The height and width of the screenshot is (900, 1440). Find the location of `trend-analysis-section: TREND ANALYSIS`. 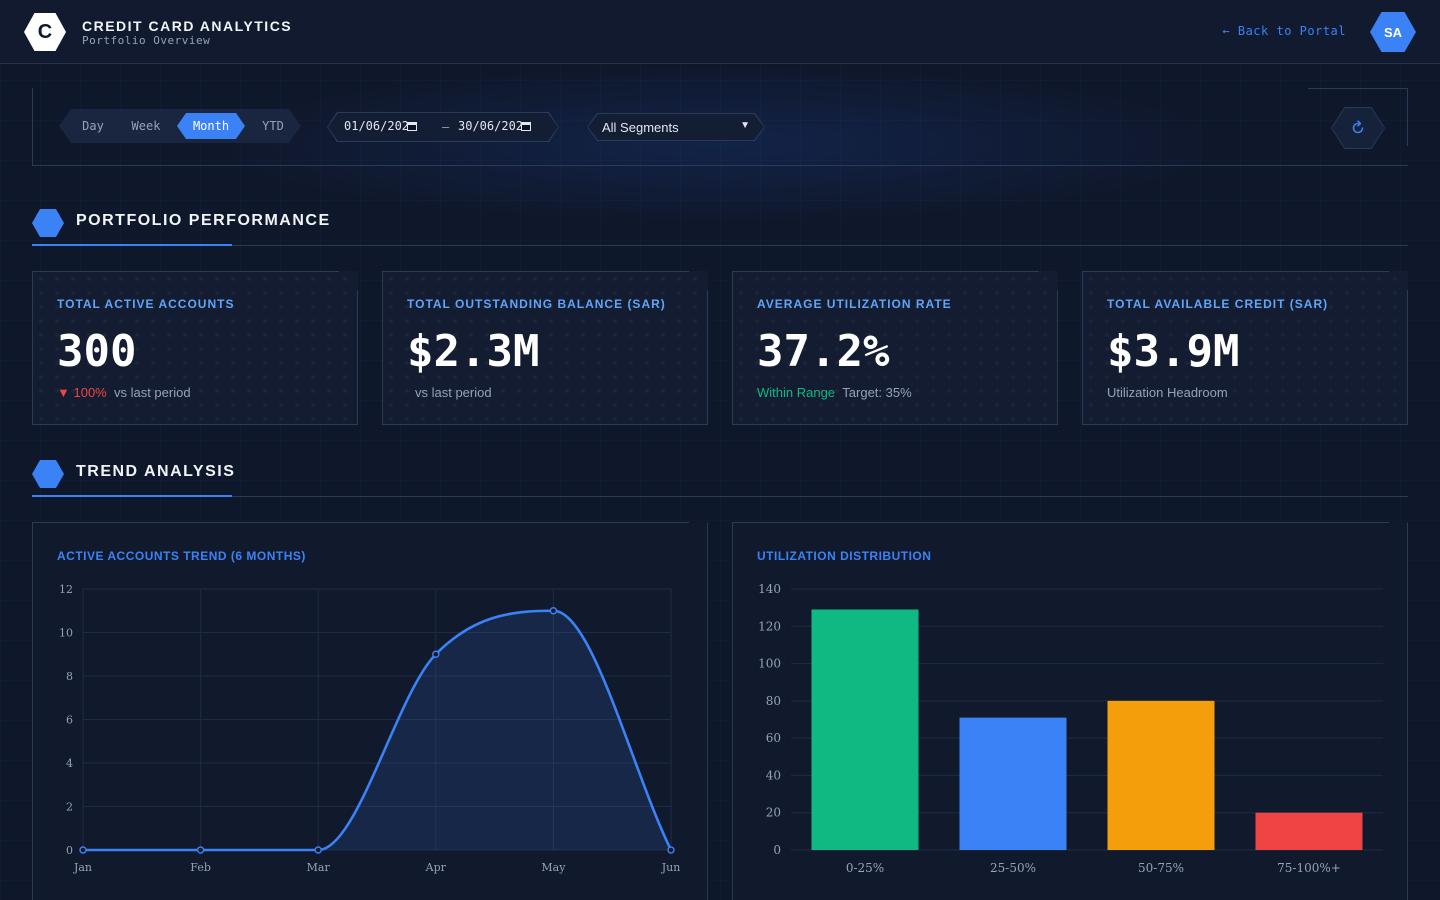

trend-analysis-section: TREND ANALYSIS is located at coordinates (720, 473).